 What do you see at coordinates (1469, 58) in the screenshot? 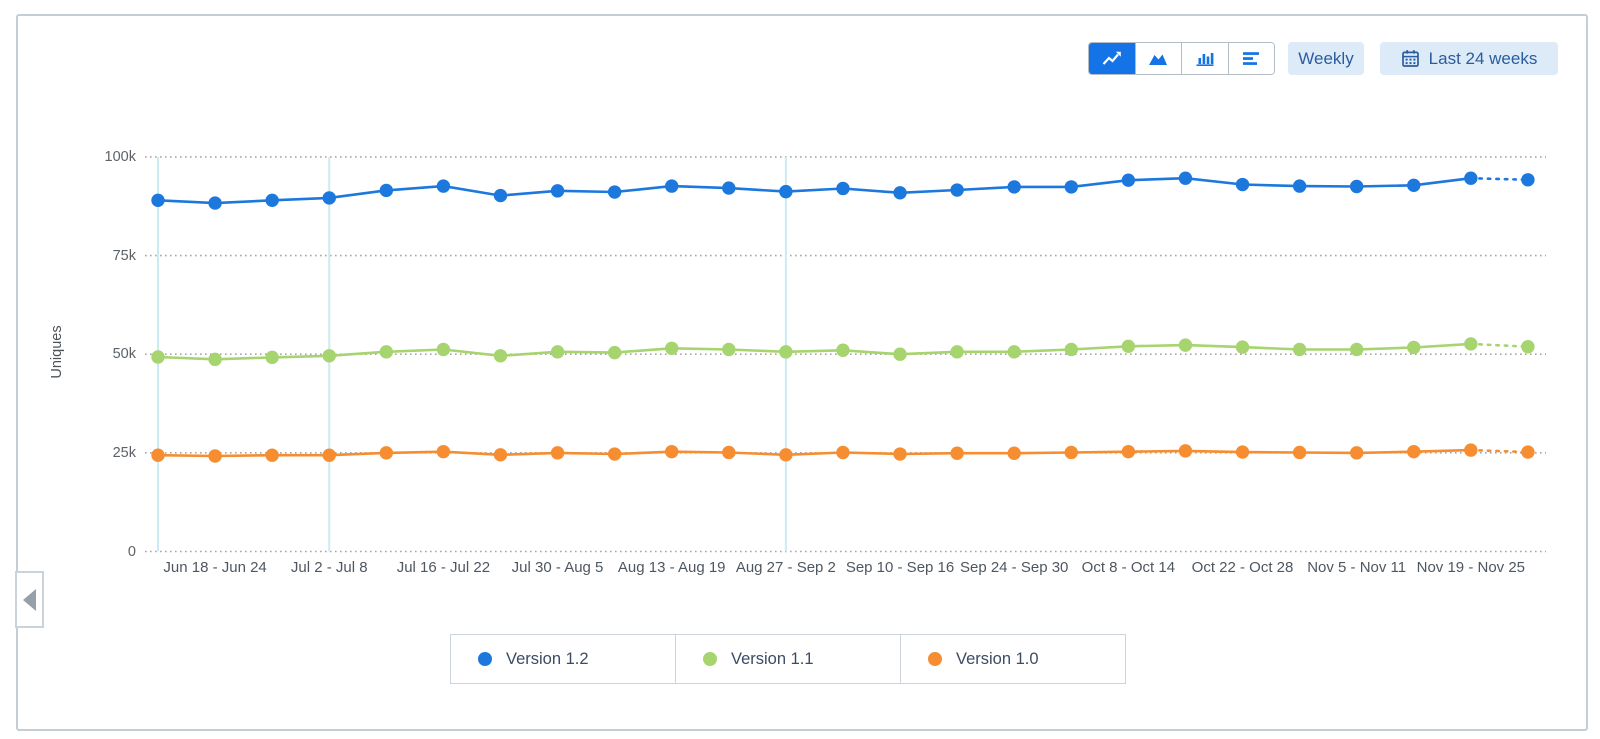
I see `date-range-button: Last 24 weeks` at bounding box center [1469, 58].